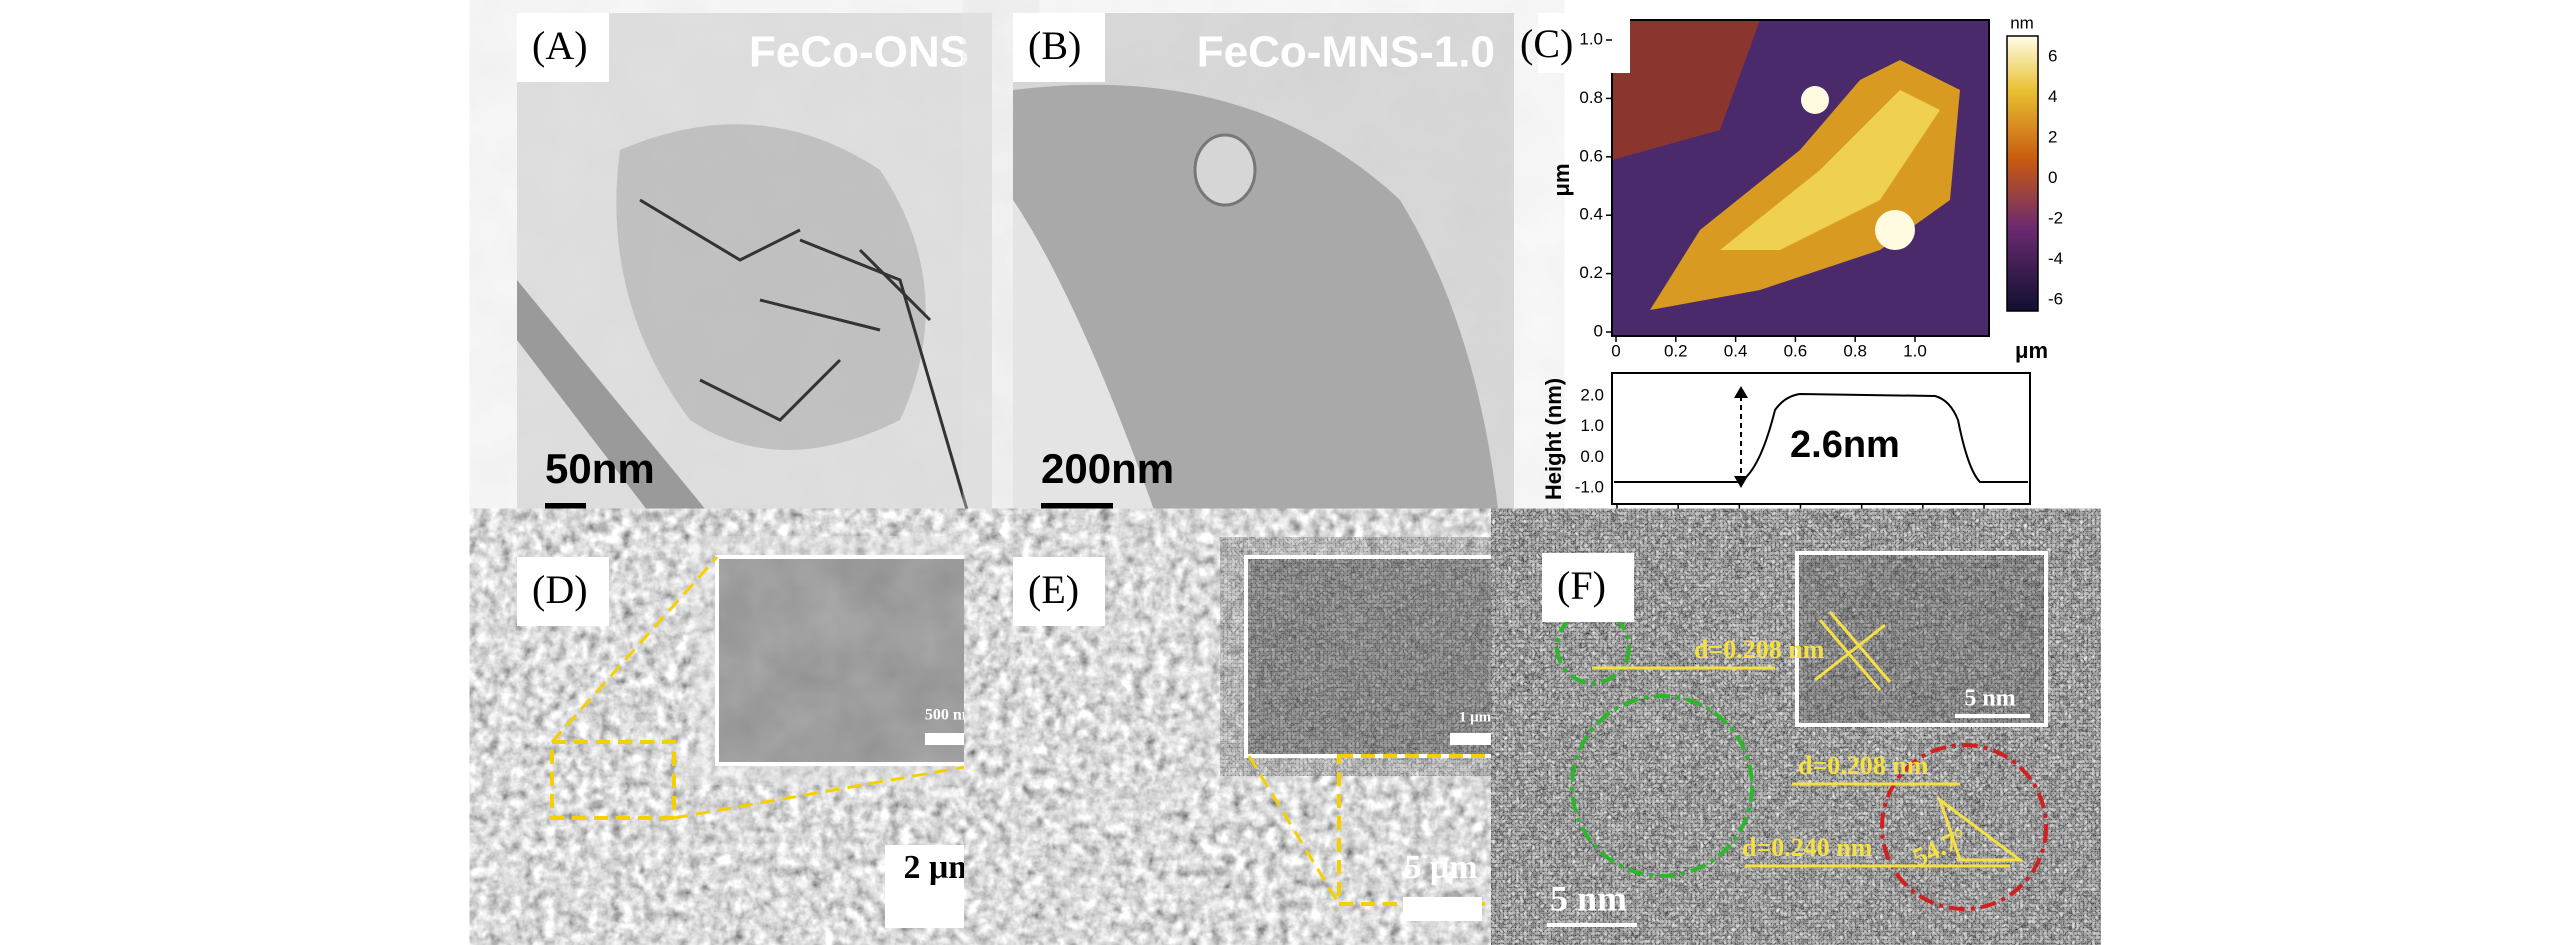 This screenshot has height=945, width=2567. What do you see at coordinates (1678, 520) in the screenshot?
I see `x-tick-label: 50` at bounding box center [1678, 520].